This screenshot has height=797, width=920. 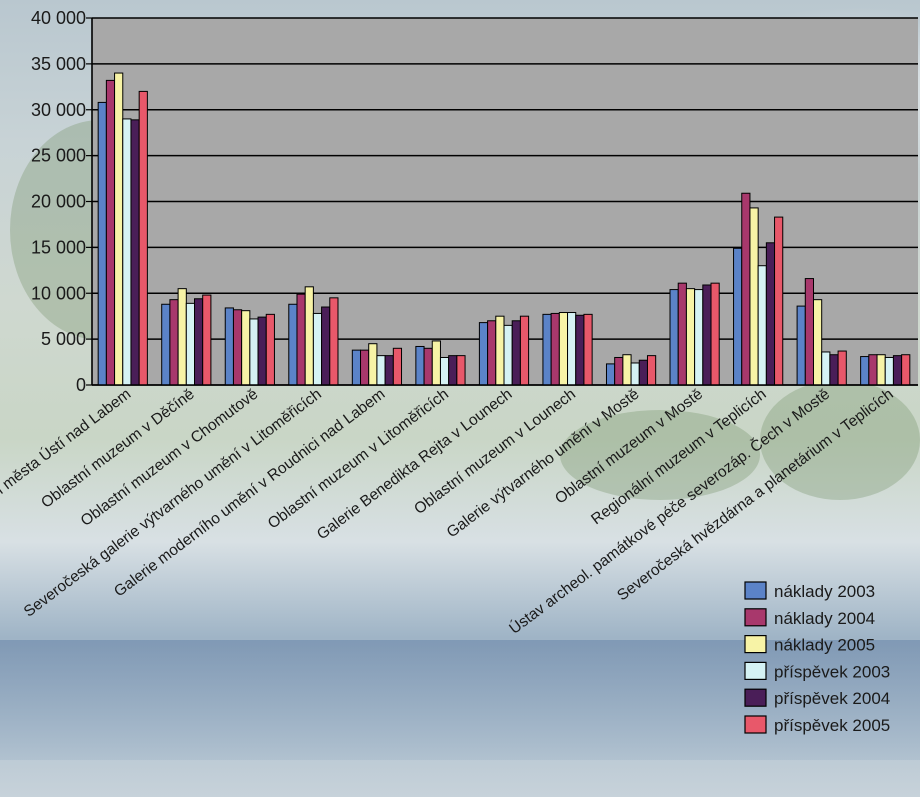 I want to click on y-tick-label: 25 000, so click(x=58, y=156).